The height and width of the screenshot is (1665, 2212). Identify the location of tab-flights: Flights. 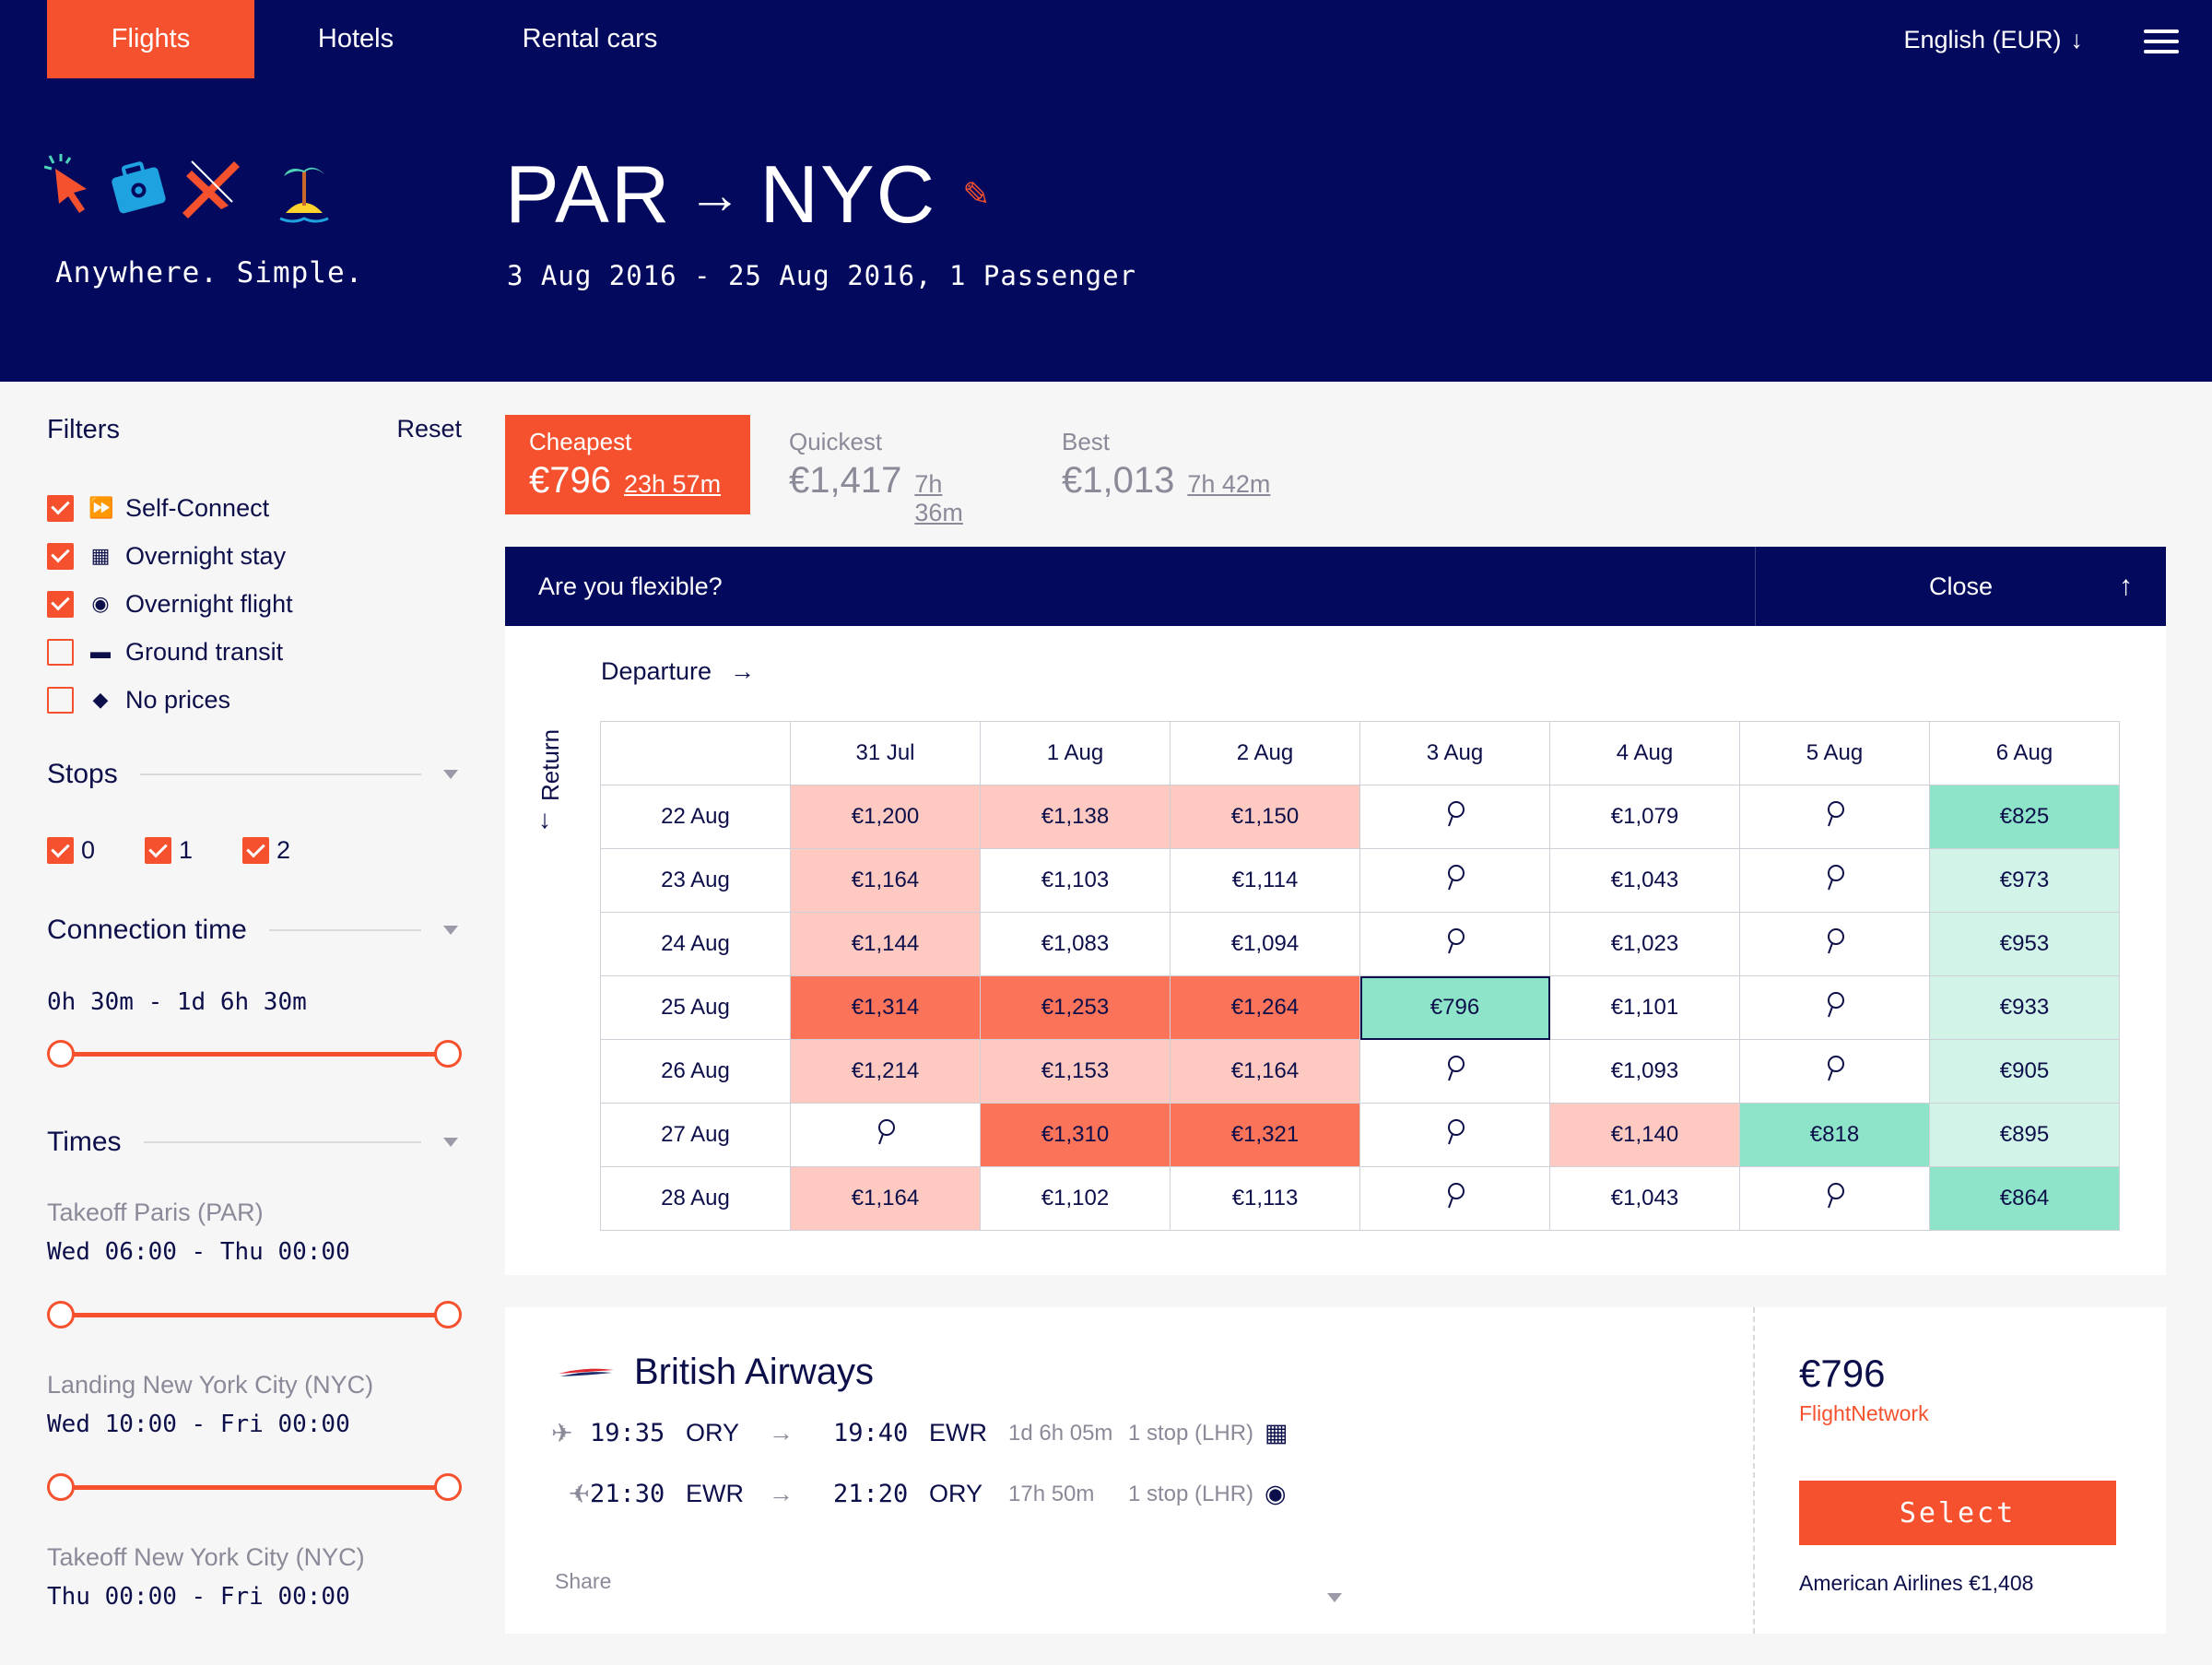
(150, 39).